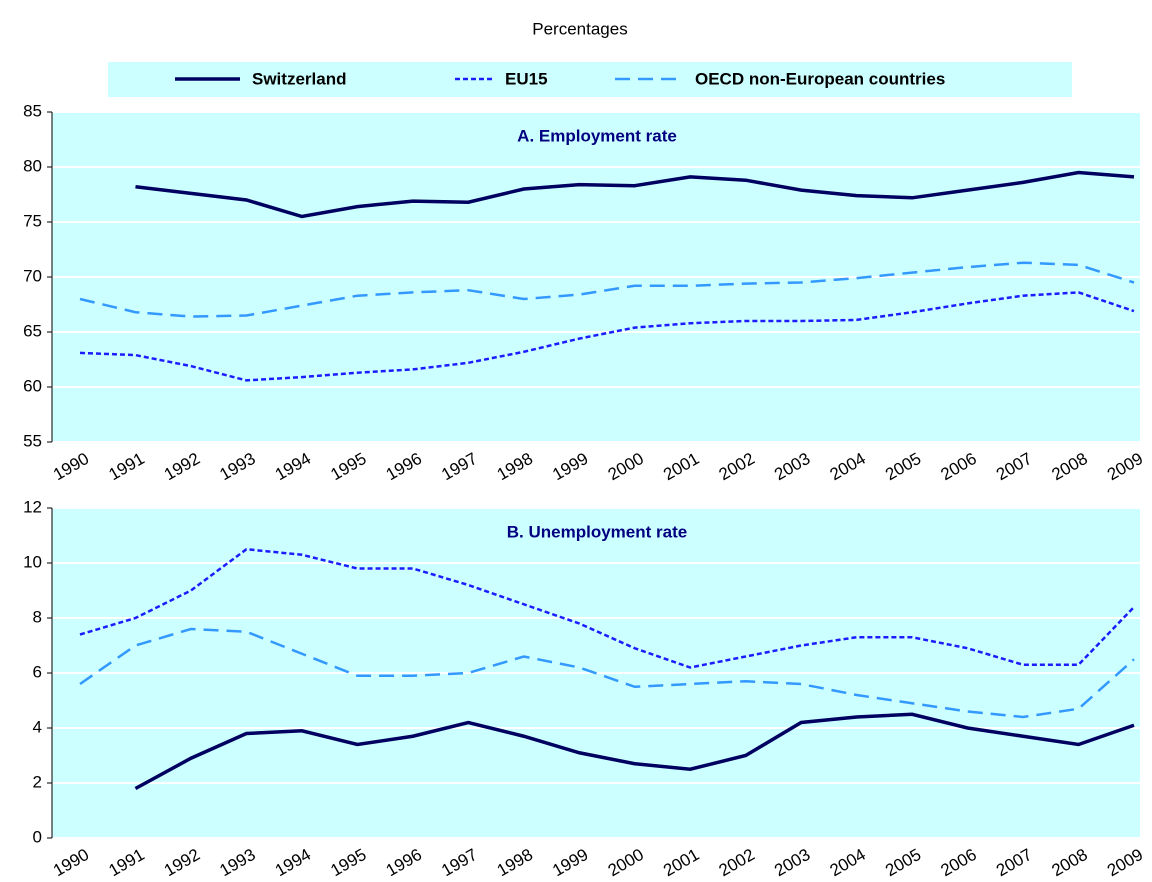 The image size is (1152, 882). What do you see at coordinates (32, 385) in the screenshot?
I see `y-tick-label: 60` at bounding box center [32, 385].